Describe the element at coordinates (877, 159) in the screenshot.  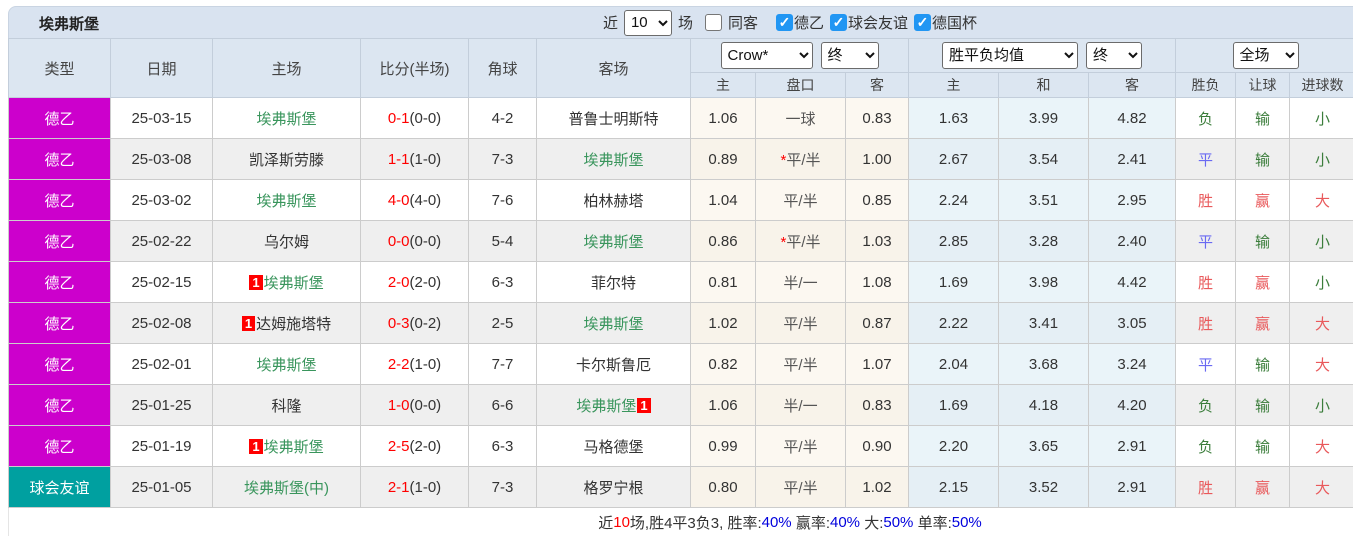
I see `handicap-away-odds: 1.00` at that location.